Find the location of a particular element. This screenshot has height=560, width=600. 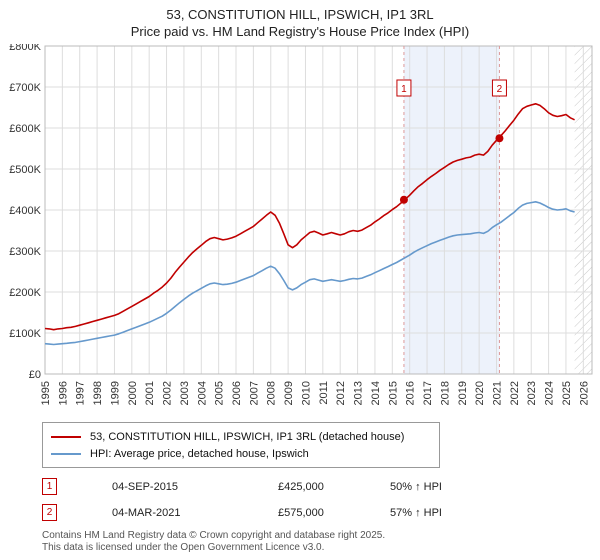

y-axis-label: £0 is located at coordinates (35, 375).